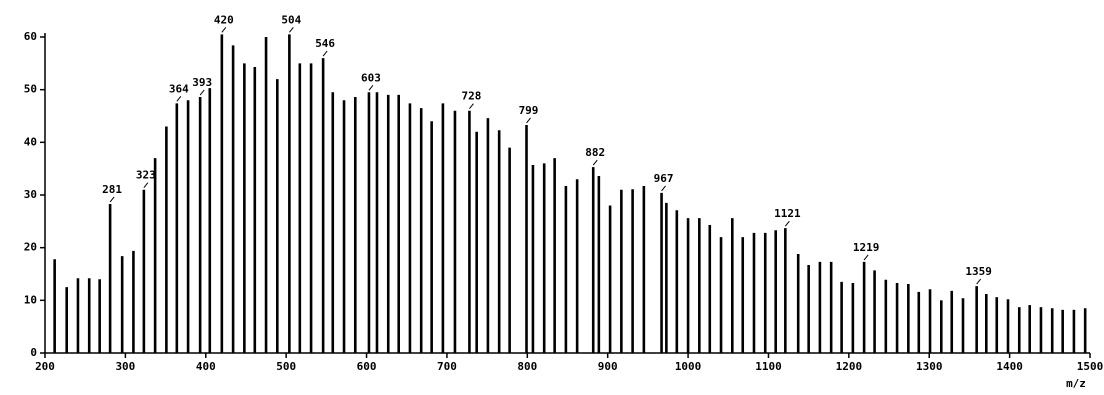  Describe the element at coordinates (664, 178) in the screenshot. I see `peak-label: 967` at that location.